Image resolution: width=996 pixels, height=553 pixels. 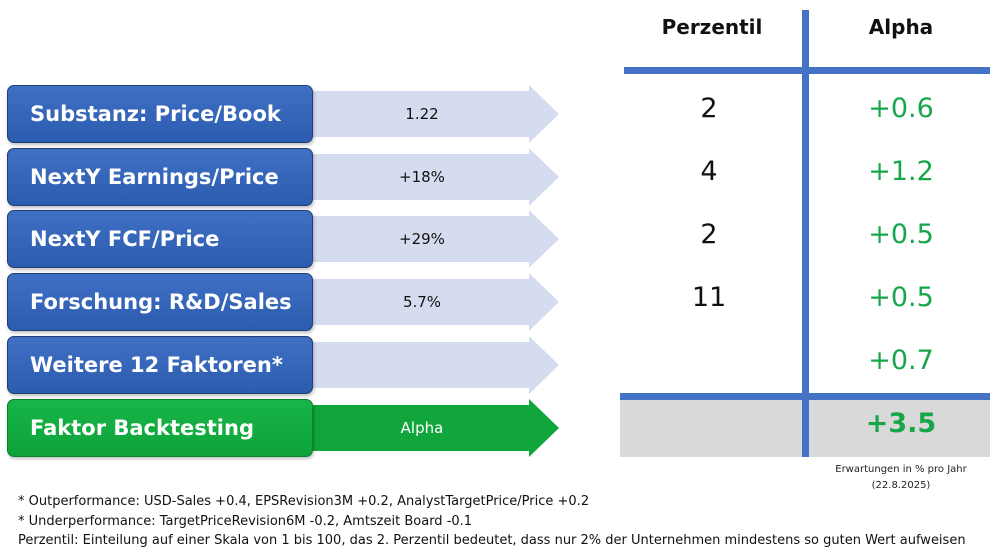 What do you see at coordinates (422, 428) in the screenshot?
I see `backtesting-value: Alpha` at bounding box center [422, 428].